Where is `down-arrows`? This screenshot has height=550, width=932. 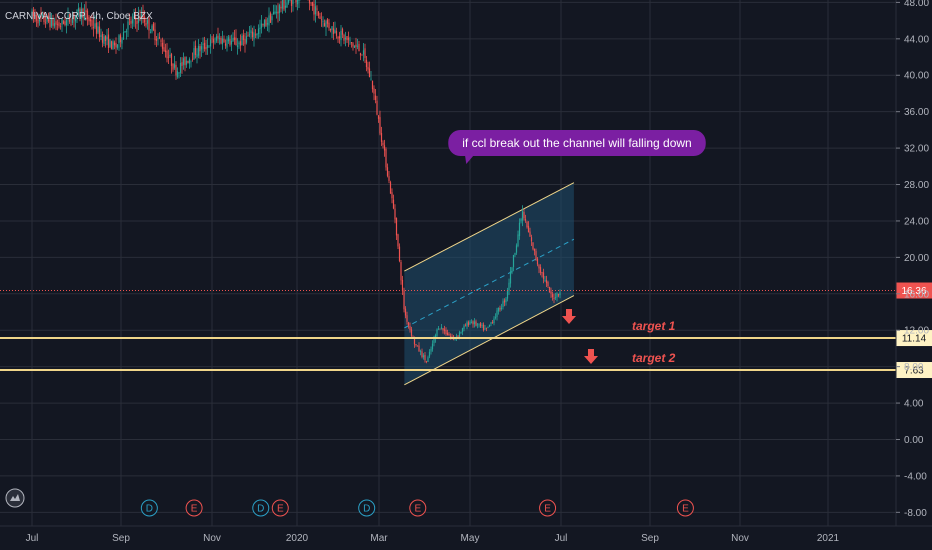
down-arrows is located at coordinates (580, 337).